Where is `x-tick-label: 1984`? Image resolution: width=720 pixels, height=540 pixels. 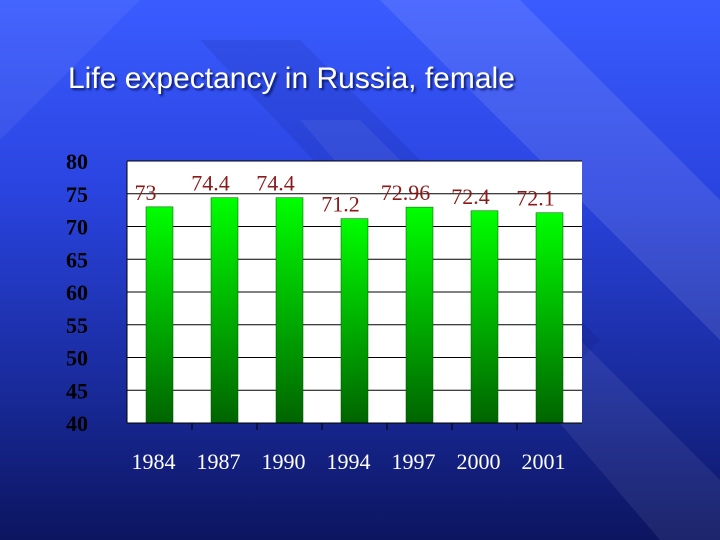
x-tick-label: 1984 is located at coordinates (154, 461).